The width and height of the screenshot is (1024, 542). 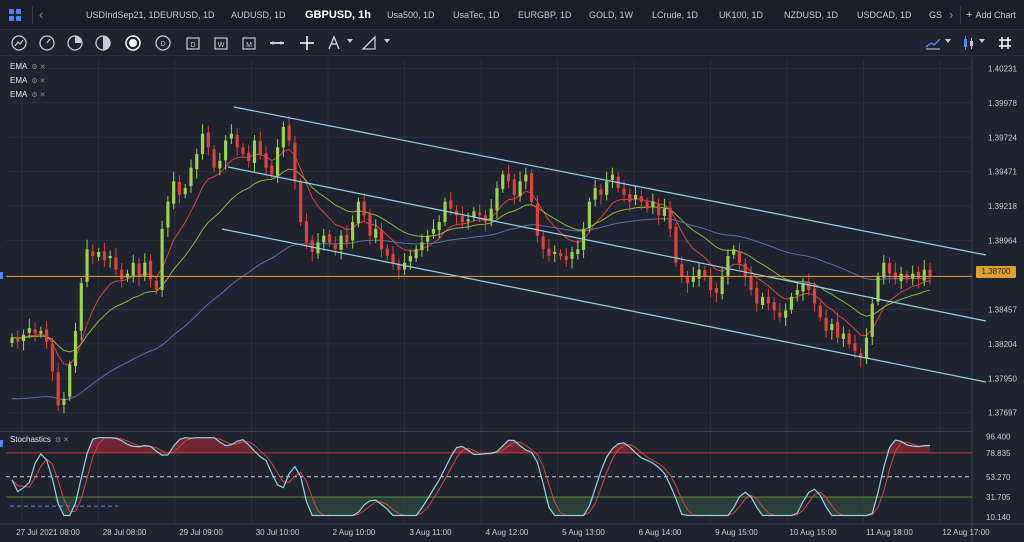 What do you see at coordinates (411, 15) in the screenshot?
I see `tab-usa500: Usa500, 1D` at bounding box center [411, 15].